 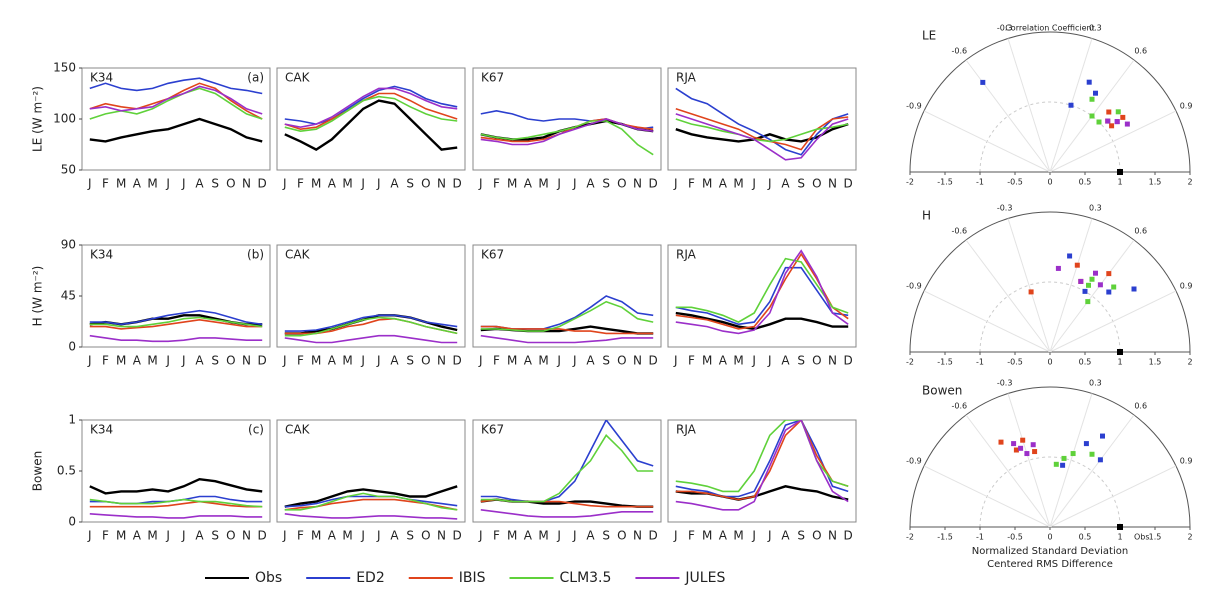 What do you see at coordinates (959, 231) in the screenshot?
I see `corr-tick-label: -0.6` at bounding box center [959, 231].